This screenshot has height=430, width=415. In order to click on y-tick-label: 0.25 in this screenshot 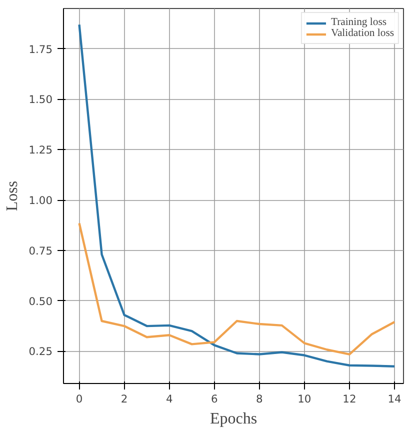, I will do `click(40, 351)`.